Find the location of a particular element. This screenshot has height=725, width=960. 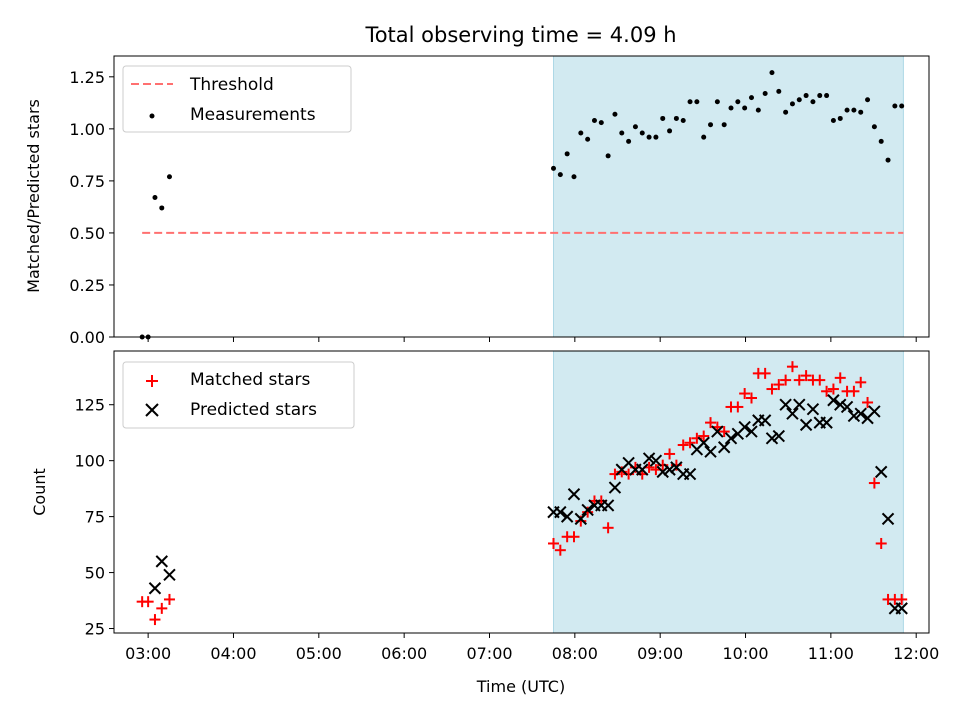

ratio-ytick-label: 0.75 is located at coordinates (87, 181).